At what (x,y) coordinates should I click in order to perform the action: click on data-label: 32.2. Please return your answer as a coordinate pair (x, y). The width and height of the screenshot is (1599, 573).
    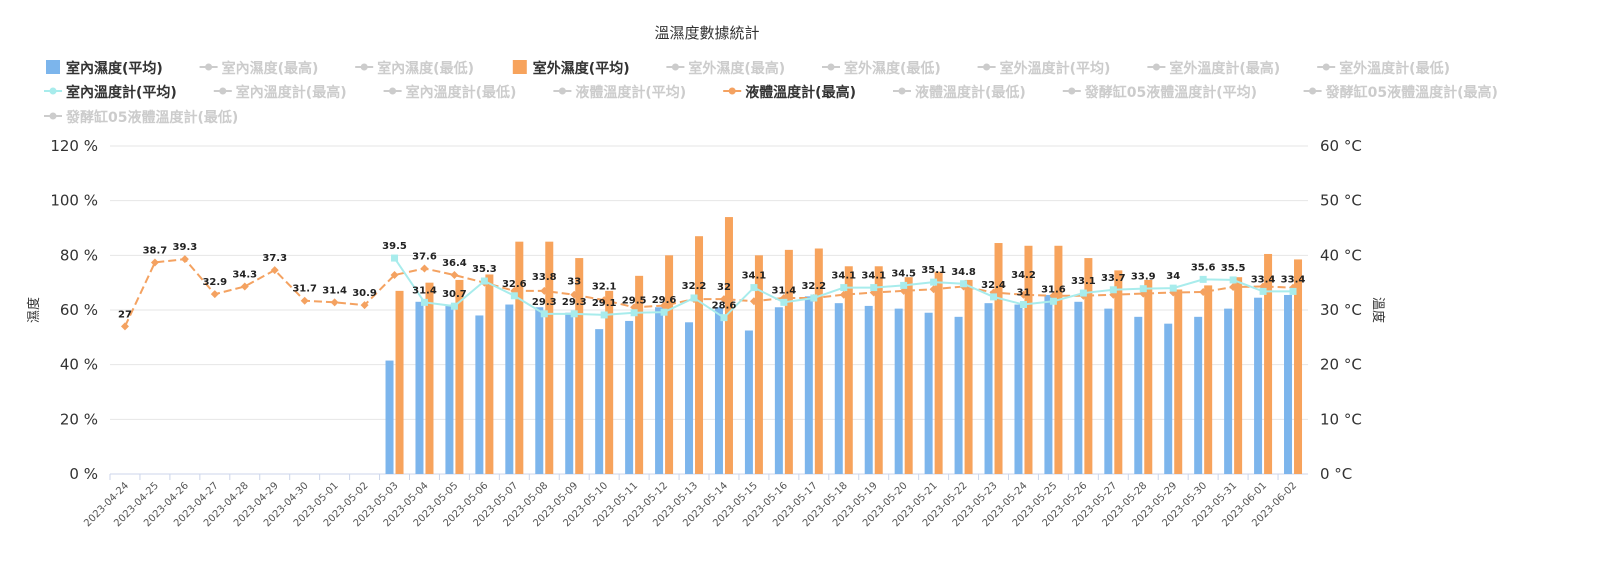
    Looking at the image, I should click on (694, 286).